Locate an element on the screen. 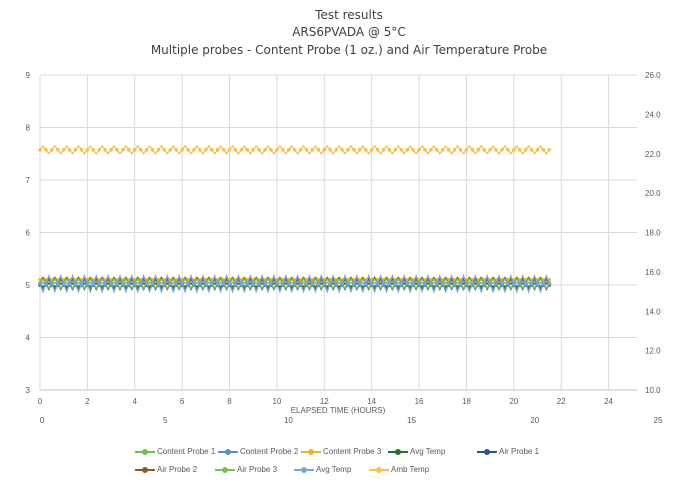 The height and width of the screenshot is (485, 698). x2-tick-label: 20 is located at coordinates (534, 420).